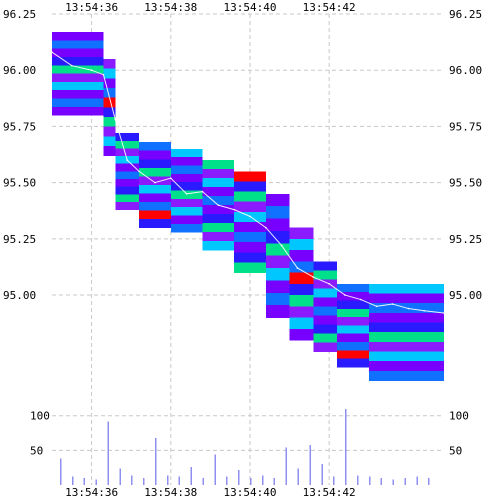 The image size is (500, 500). Describe the element at coordinates (465, 70) in the screenshot. I see `price-tick-label-right: 96.00` at that location.